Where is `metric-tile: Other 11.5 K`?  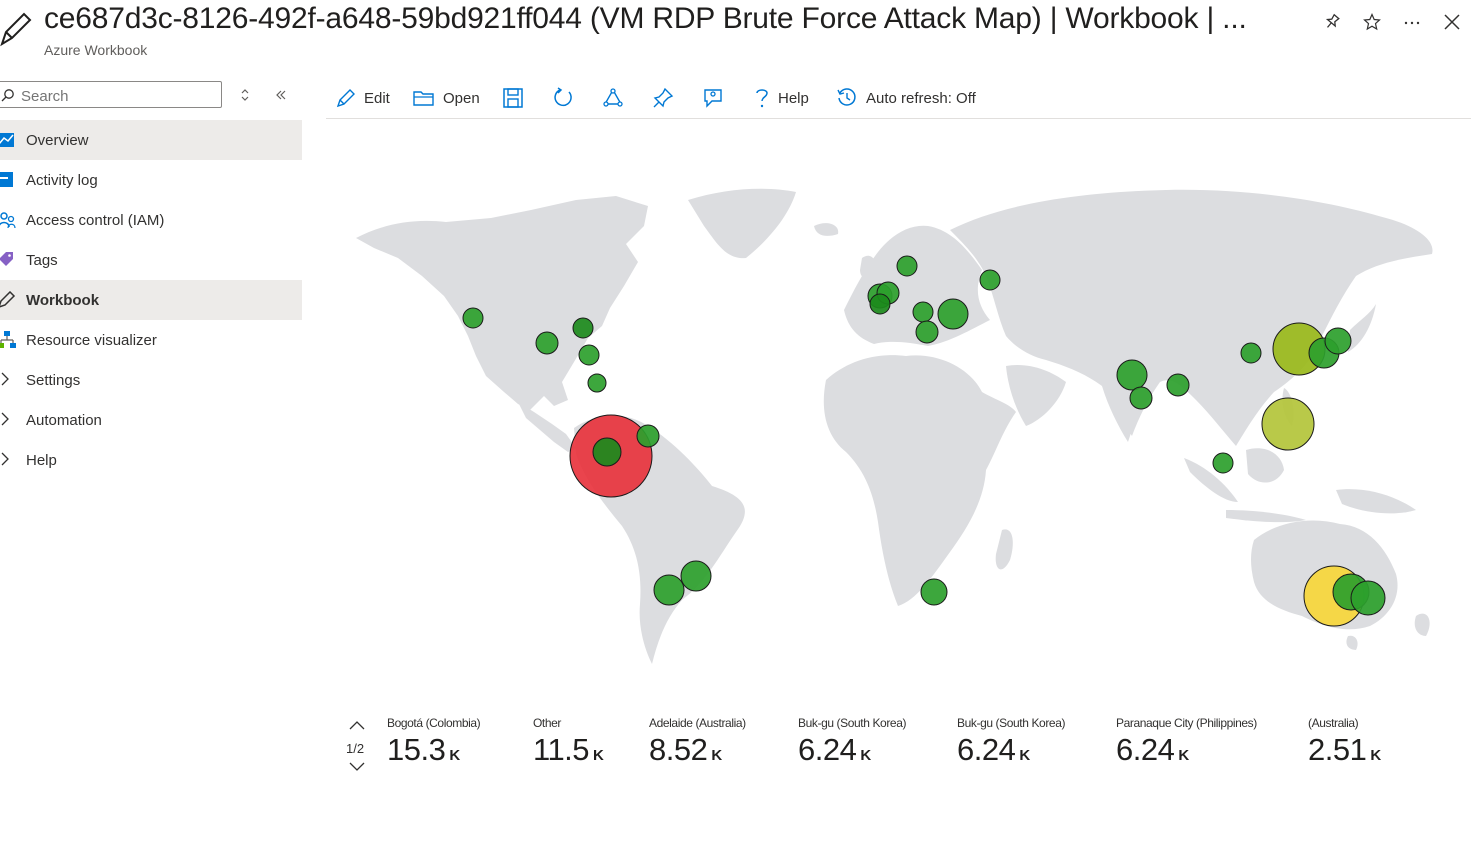
metric-tile: Other 11.5 K is located at coordinates (568, 742).